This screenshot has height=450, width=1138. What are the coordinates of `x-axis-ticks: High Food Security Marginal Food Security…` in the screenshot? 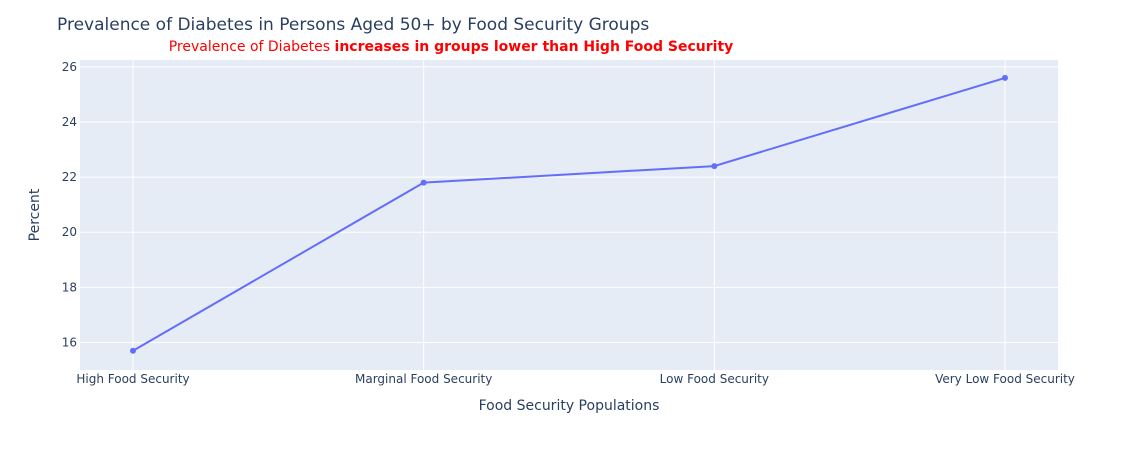 It's located at (575, 379).